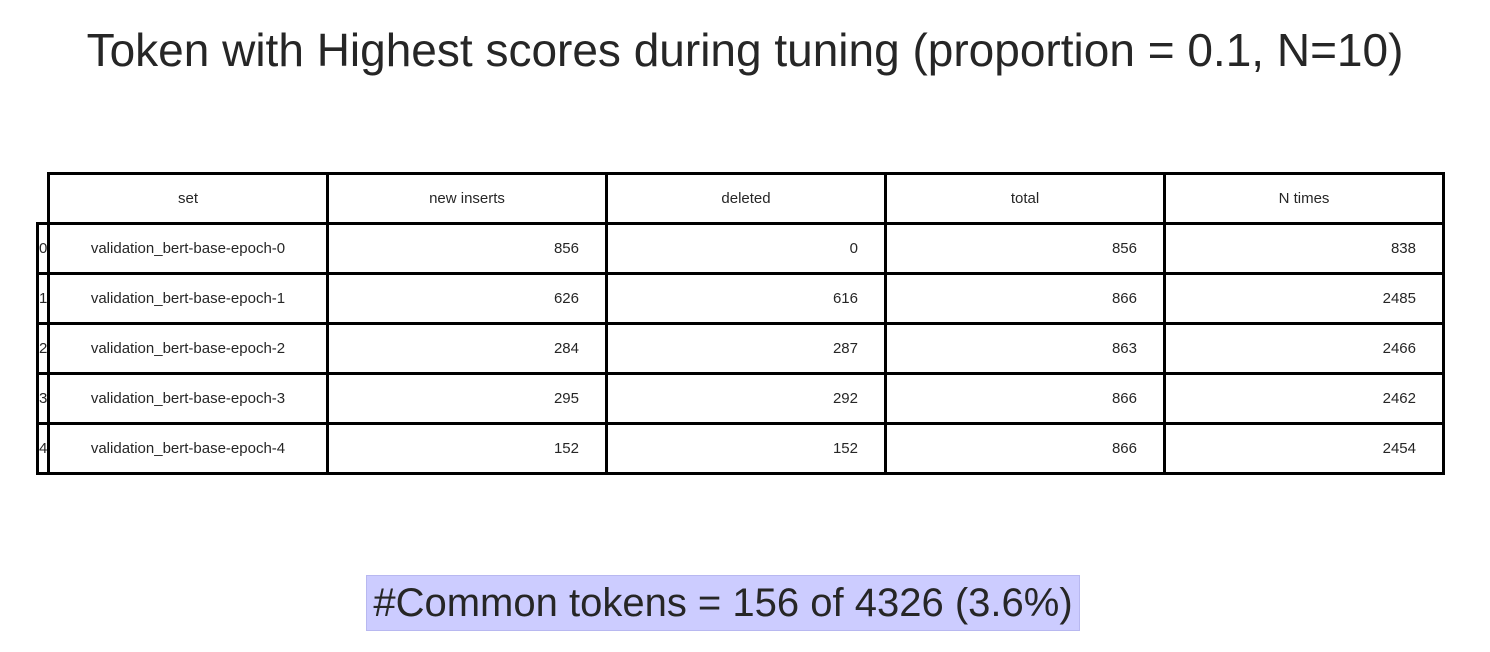 Image resolution: width=1490 pixels, height=652 pixels. Describe the element at coordinates (467, 398) in the screenshot. I see `table-cell-new-inserts: 295` at that location.